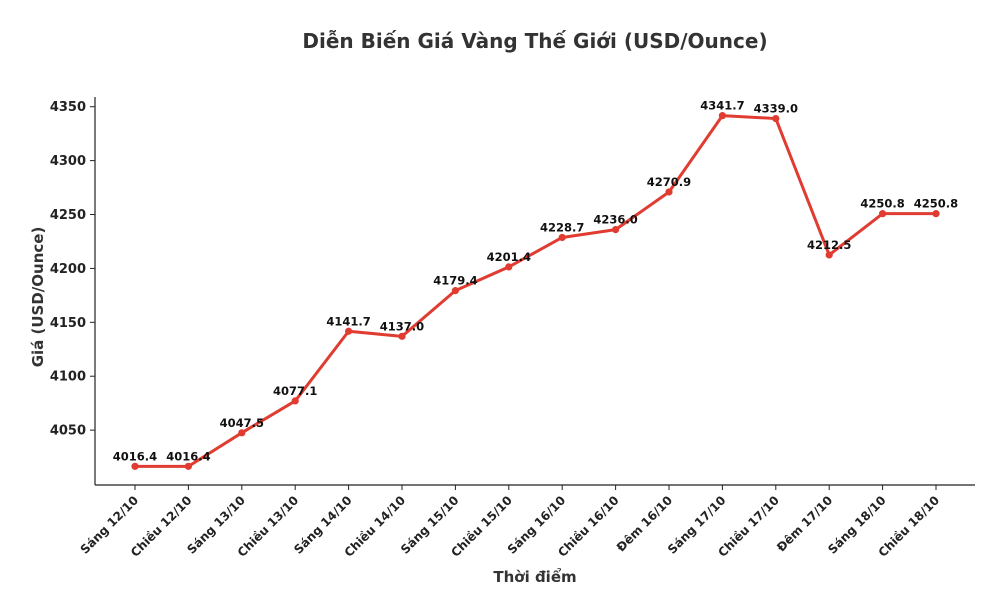  I want to click on x-axis-label: Thời điểm, so click(534, 576).